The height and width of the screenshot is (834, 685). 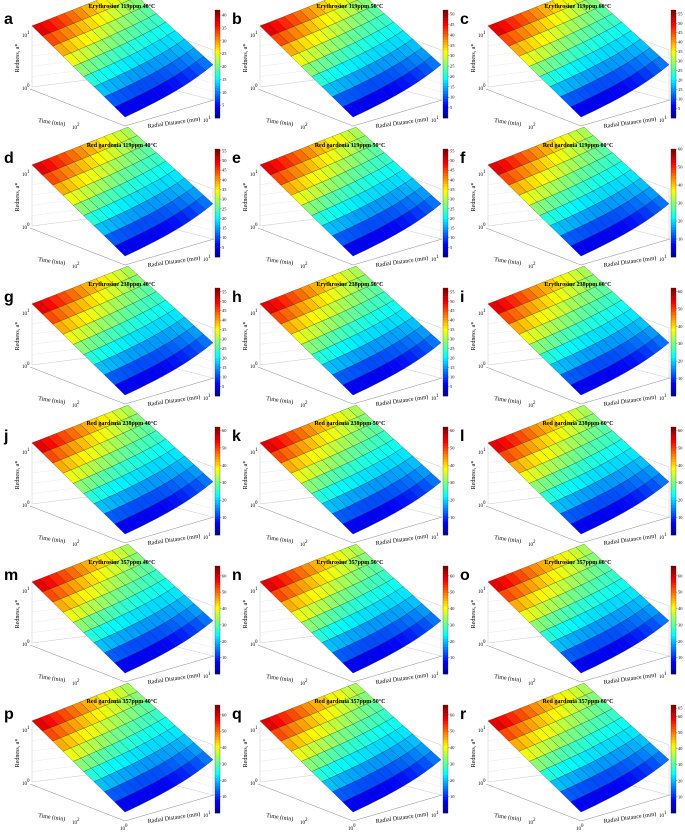 I want to click on axis-box-edges, so click(x=122, y=802).